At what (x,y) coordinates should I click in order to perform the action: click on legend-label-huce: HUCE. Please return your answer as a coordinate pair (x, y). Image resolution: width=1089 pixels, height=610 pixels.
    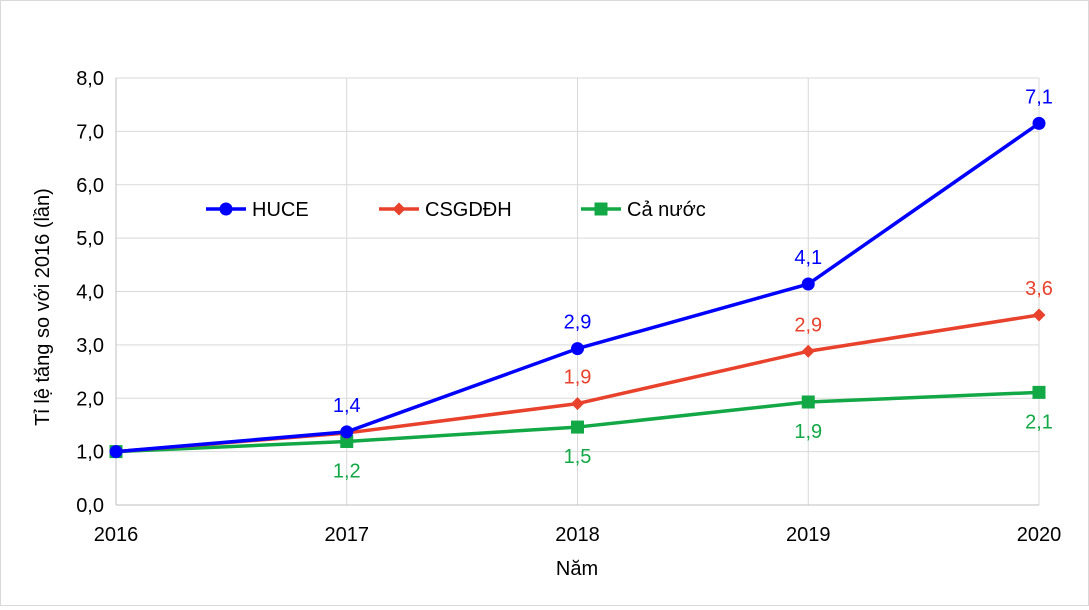
    Looking at the image, I should click on (280, 210).